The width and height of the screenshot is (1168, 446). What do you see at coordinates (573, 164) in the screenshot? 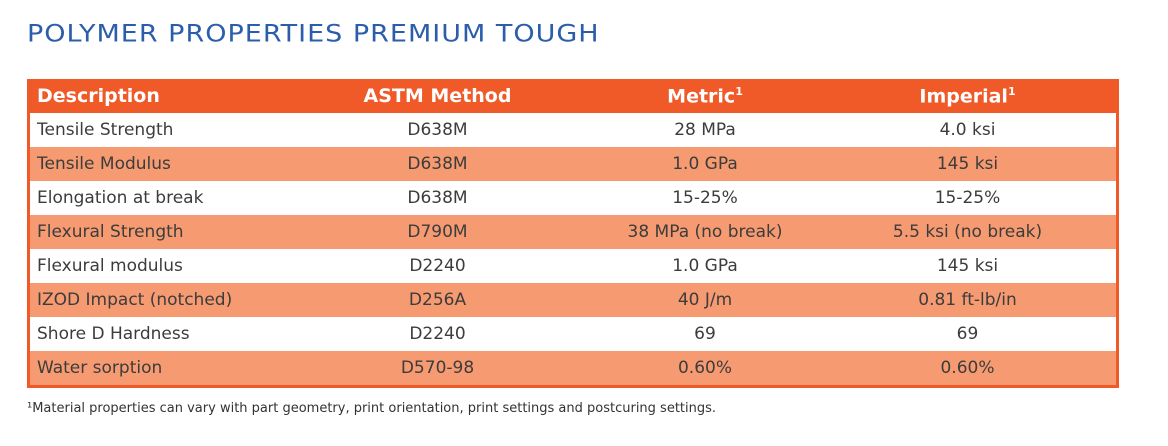
I see `table-row: Tensile Modulus D638M 1.0 GPa 145 ksi` at bounding box center [573, 164].